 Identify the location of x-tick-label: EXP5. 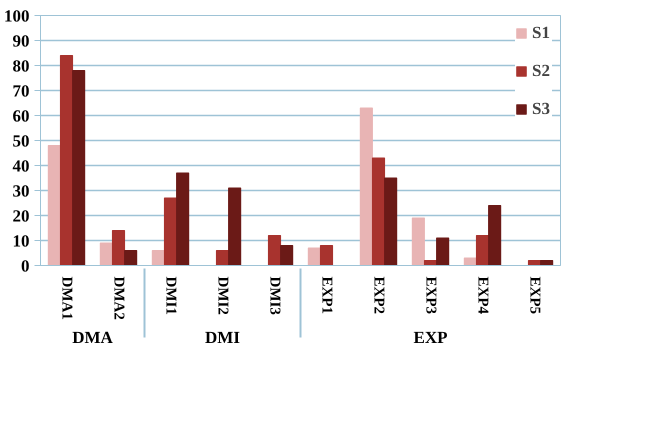
(534, 295).